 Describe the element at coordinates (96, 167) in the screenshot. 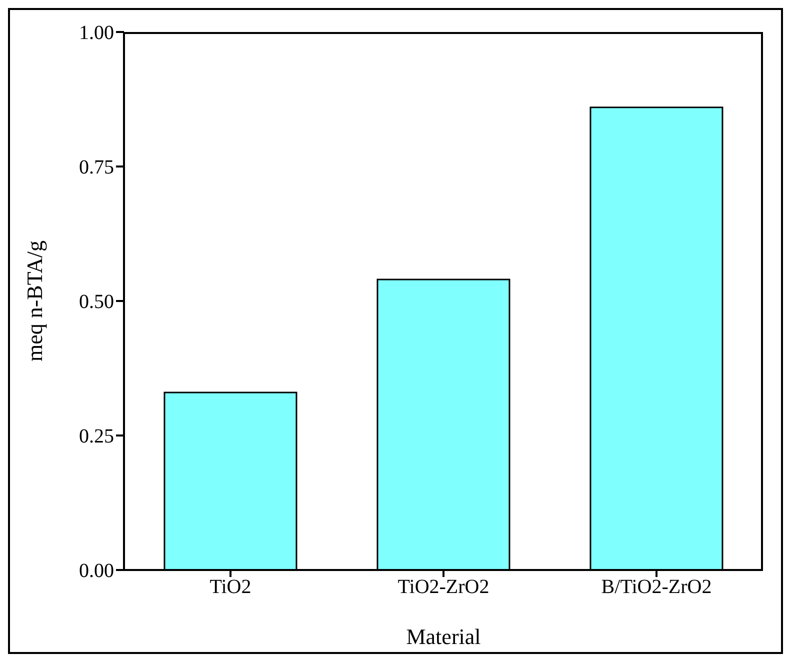

I see `y-tick-label: 0.75` at that location.